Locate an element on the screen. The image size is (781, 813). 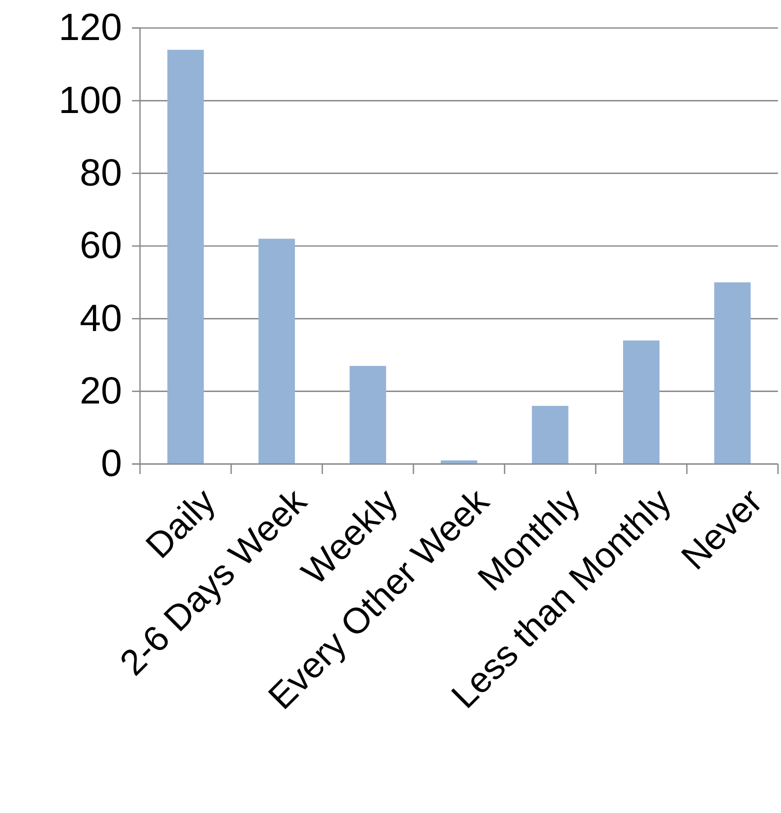
y-tick-label: 60 is located at coordinates (101, 246).